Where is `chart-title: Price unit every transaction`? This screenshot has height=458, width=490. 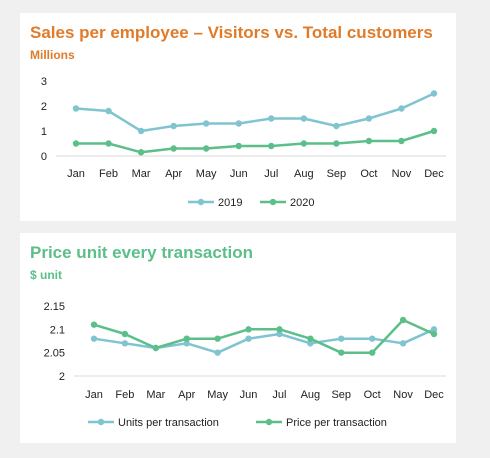
chart-title: Price unit every transaction is located at coordinates (141, 252).